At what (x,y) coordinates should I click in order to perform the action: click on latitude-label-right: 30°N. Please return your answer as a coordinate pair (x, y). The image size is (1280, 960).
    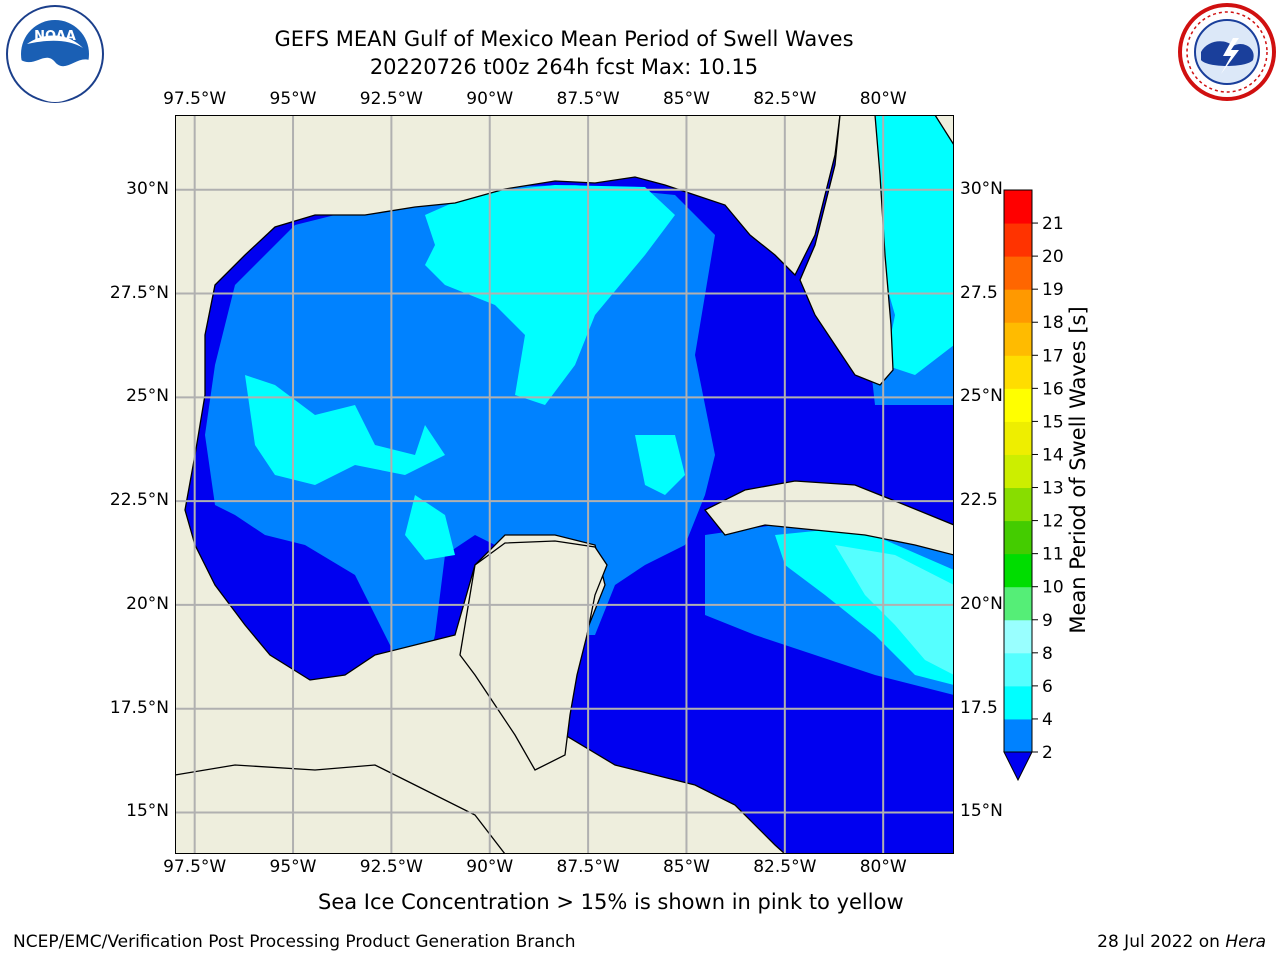
    Looking at the image, I should click on (981, 188).